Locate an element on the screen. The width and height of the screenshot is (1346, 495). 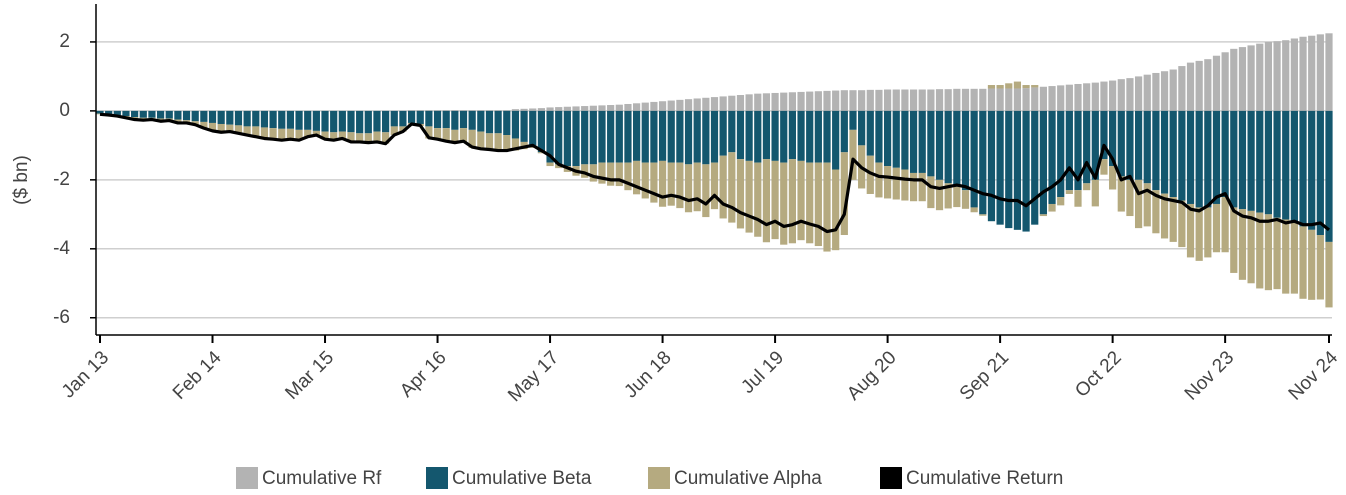
x-tick-label: Jul 19 is located at coordinates (762, 372).